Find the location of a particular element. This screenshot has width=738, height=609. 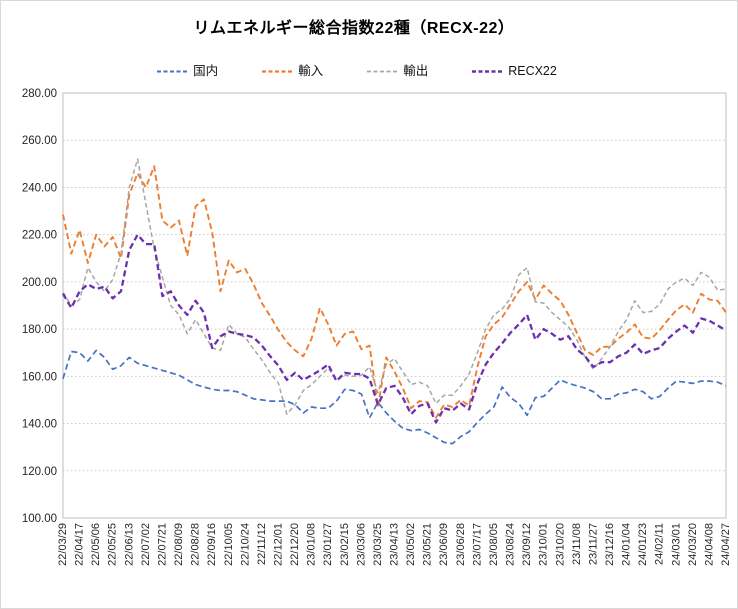

x-axis-tick-label: 23/08/05 is located at coordinates (494, 544).